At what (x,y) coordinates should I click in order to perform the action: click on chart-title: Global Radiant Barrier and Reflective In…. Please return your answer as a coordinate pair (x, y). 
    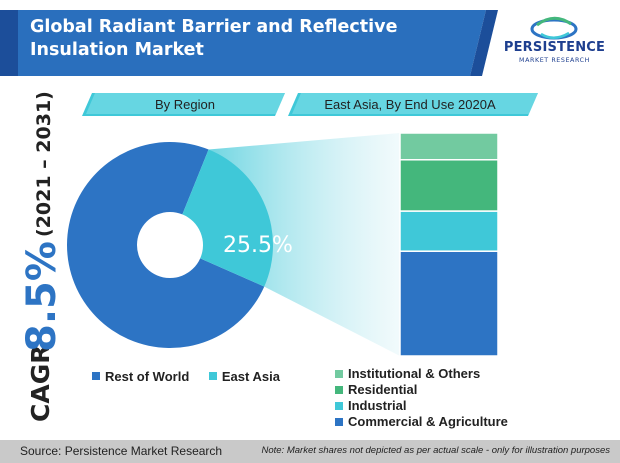
    Looking at the image, I should click on (214, 38).